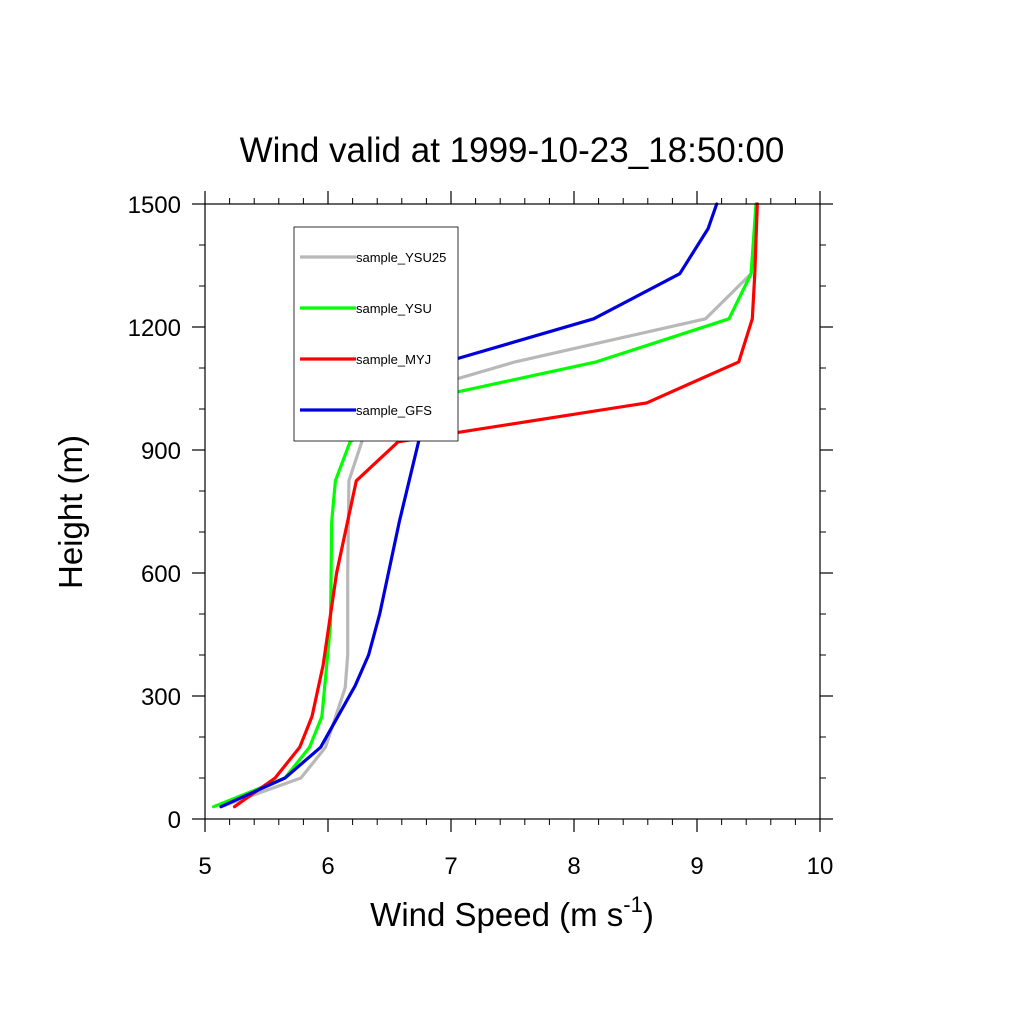  Describe the element at coordinates (393, 359) in the screenshot. I see `legend-label: sample_MYJ` at that location.